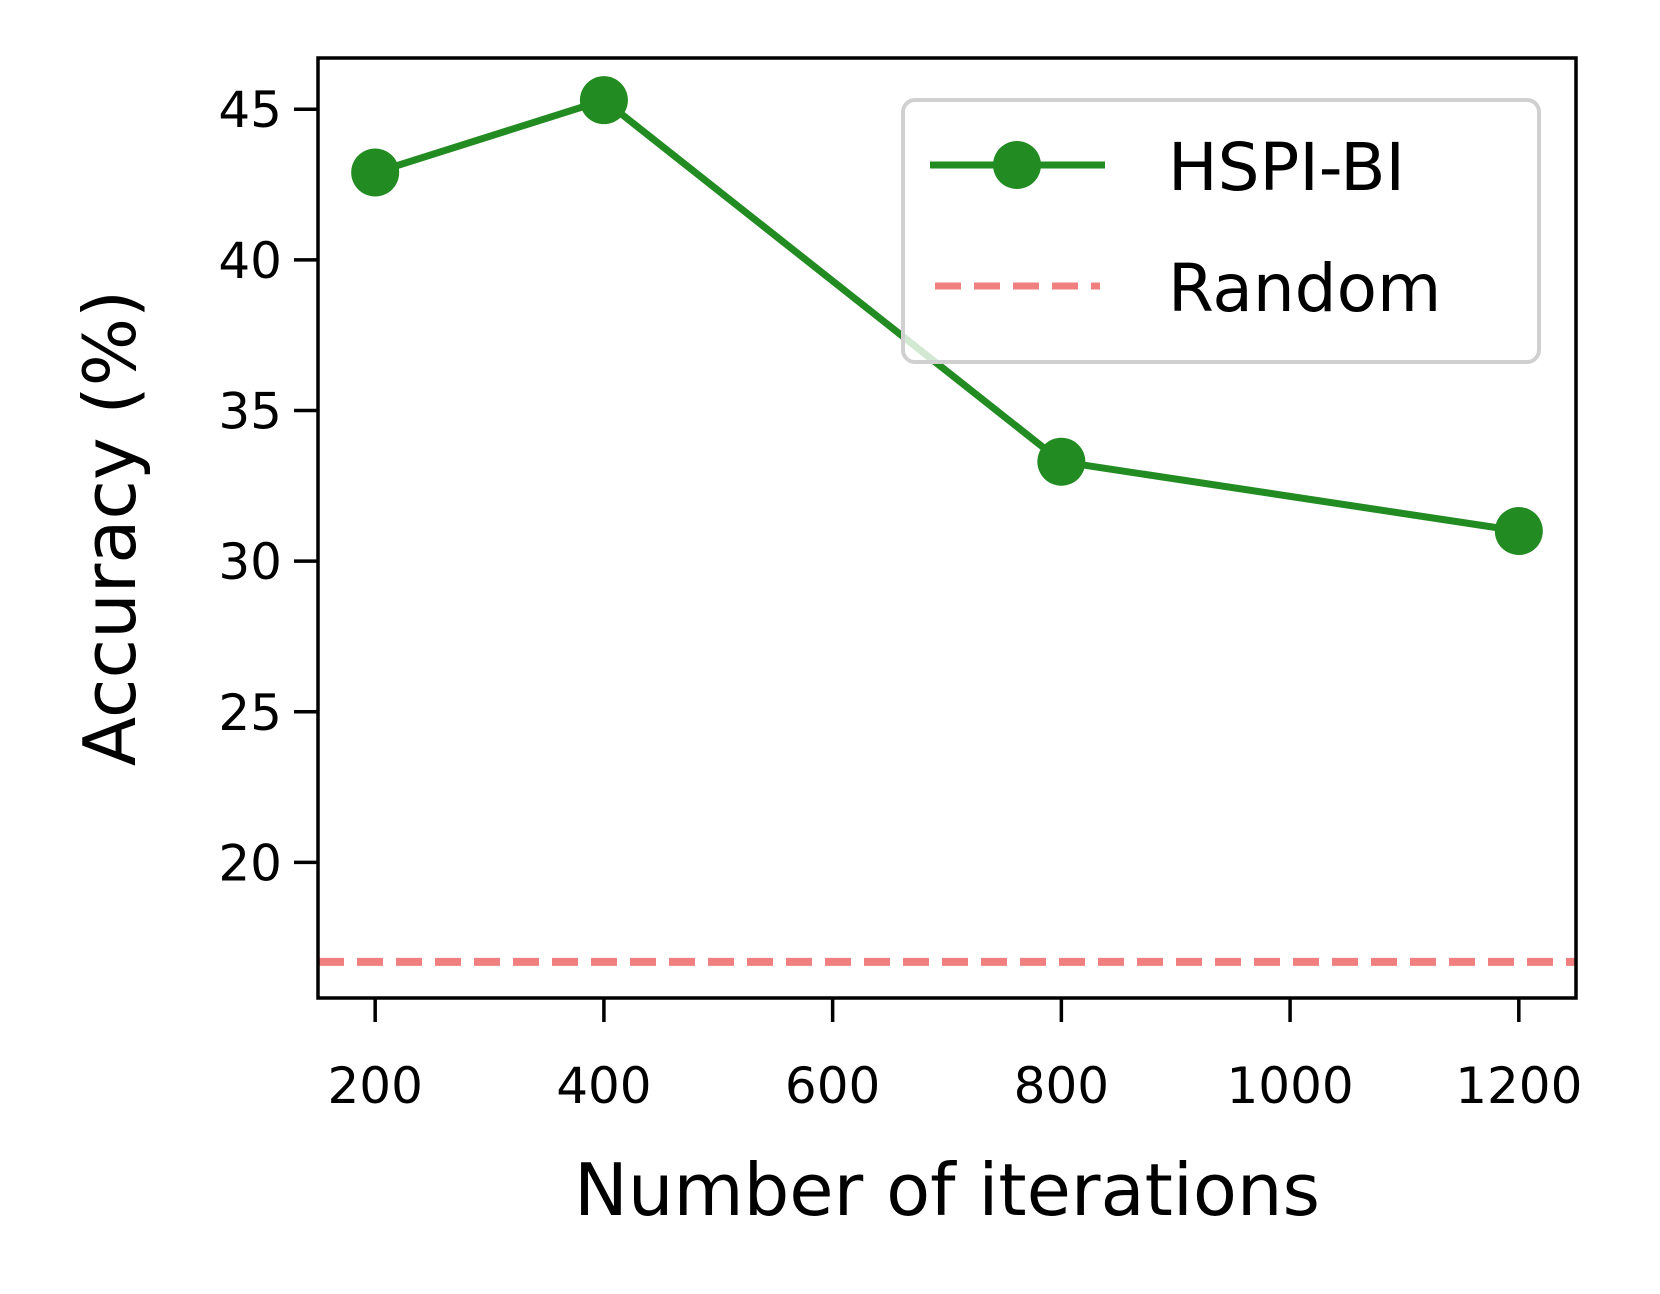 This screenshot has height=1294, width=1660. I want to click on x-axis-ticks: 200 400 600 800 1000 1200, so click(954, 1056).